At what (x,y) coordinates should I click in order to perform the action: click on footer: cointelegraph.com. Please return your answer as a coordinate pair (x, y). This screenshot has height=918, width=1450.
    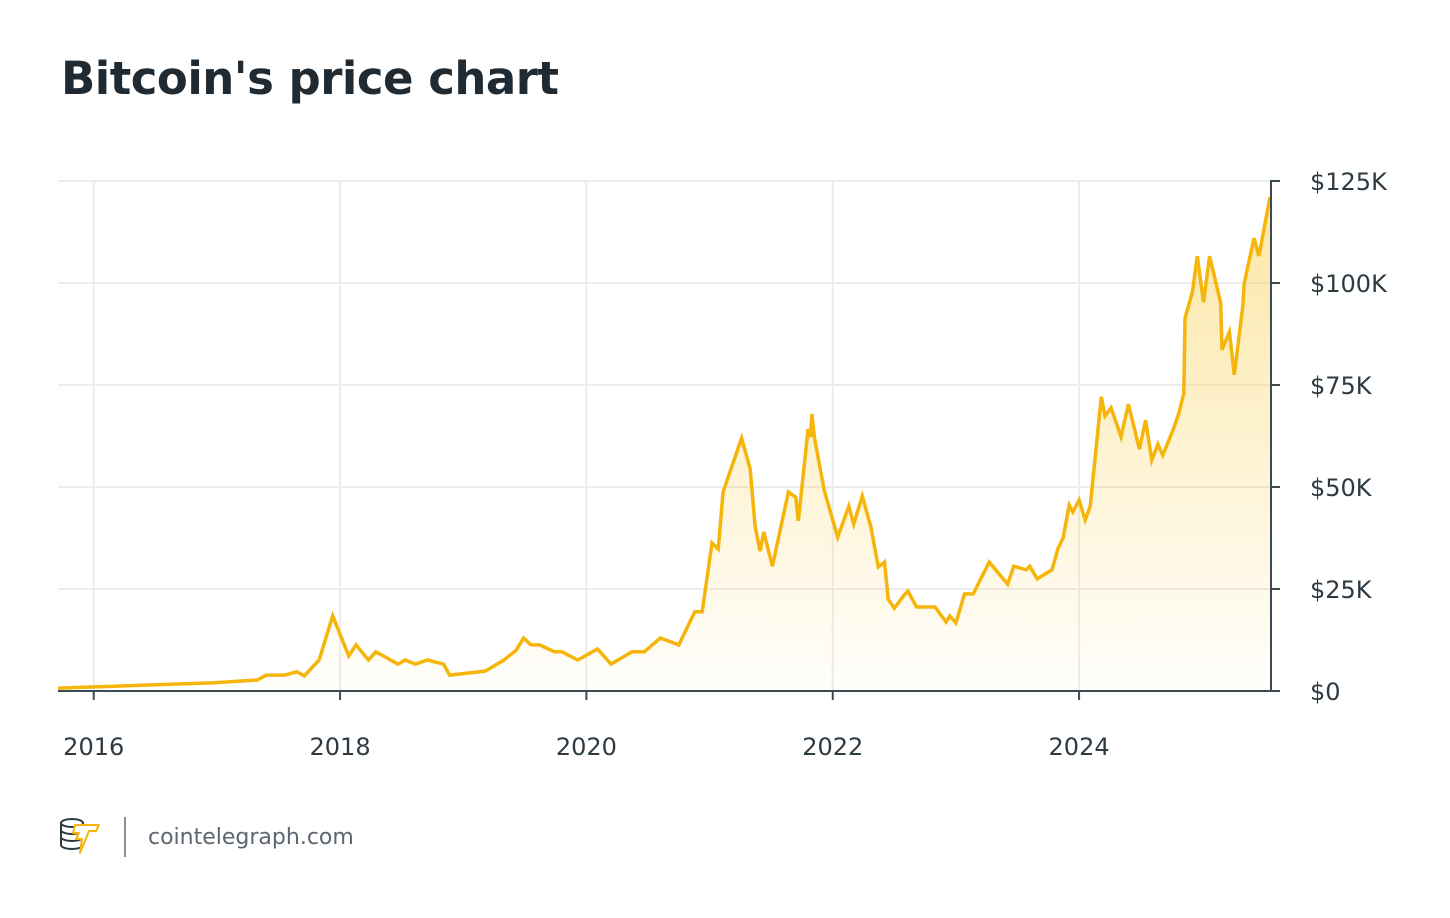
    Looking at the image, I should click on (206, 837).